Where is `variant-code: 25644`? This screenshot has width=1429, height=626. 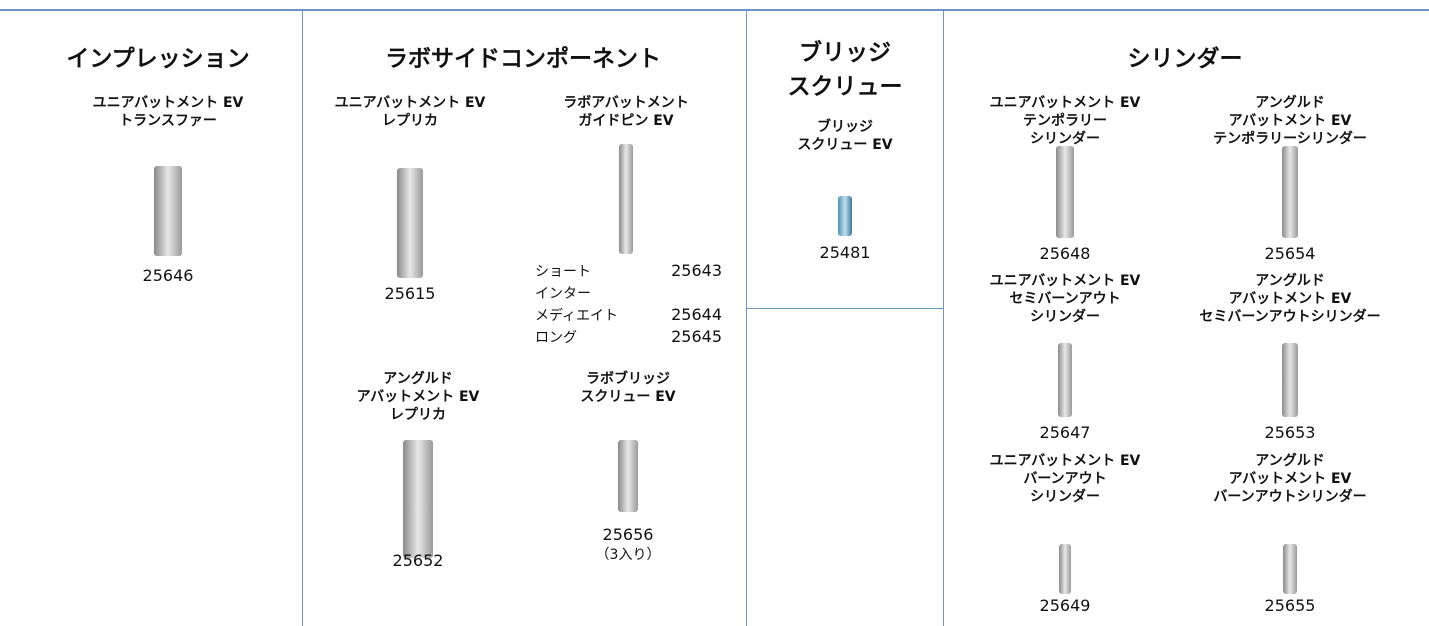
variant-code: 25644 is located at coordinates (696, 314).